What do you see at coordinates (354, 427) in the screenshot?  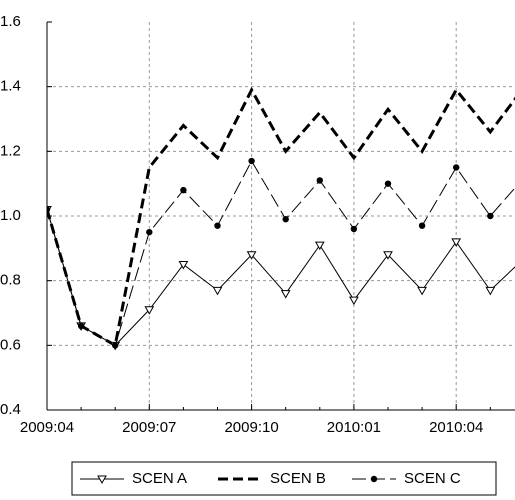 I see `x-tick-label: 2010:01` at bounding box center [354, 427].